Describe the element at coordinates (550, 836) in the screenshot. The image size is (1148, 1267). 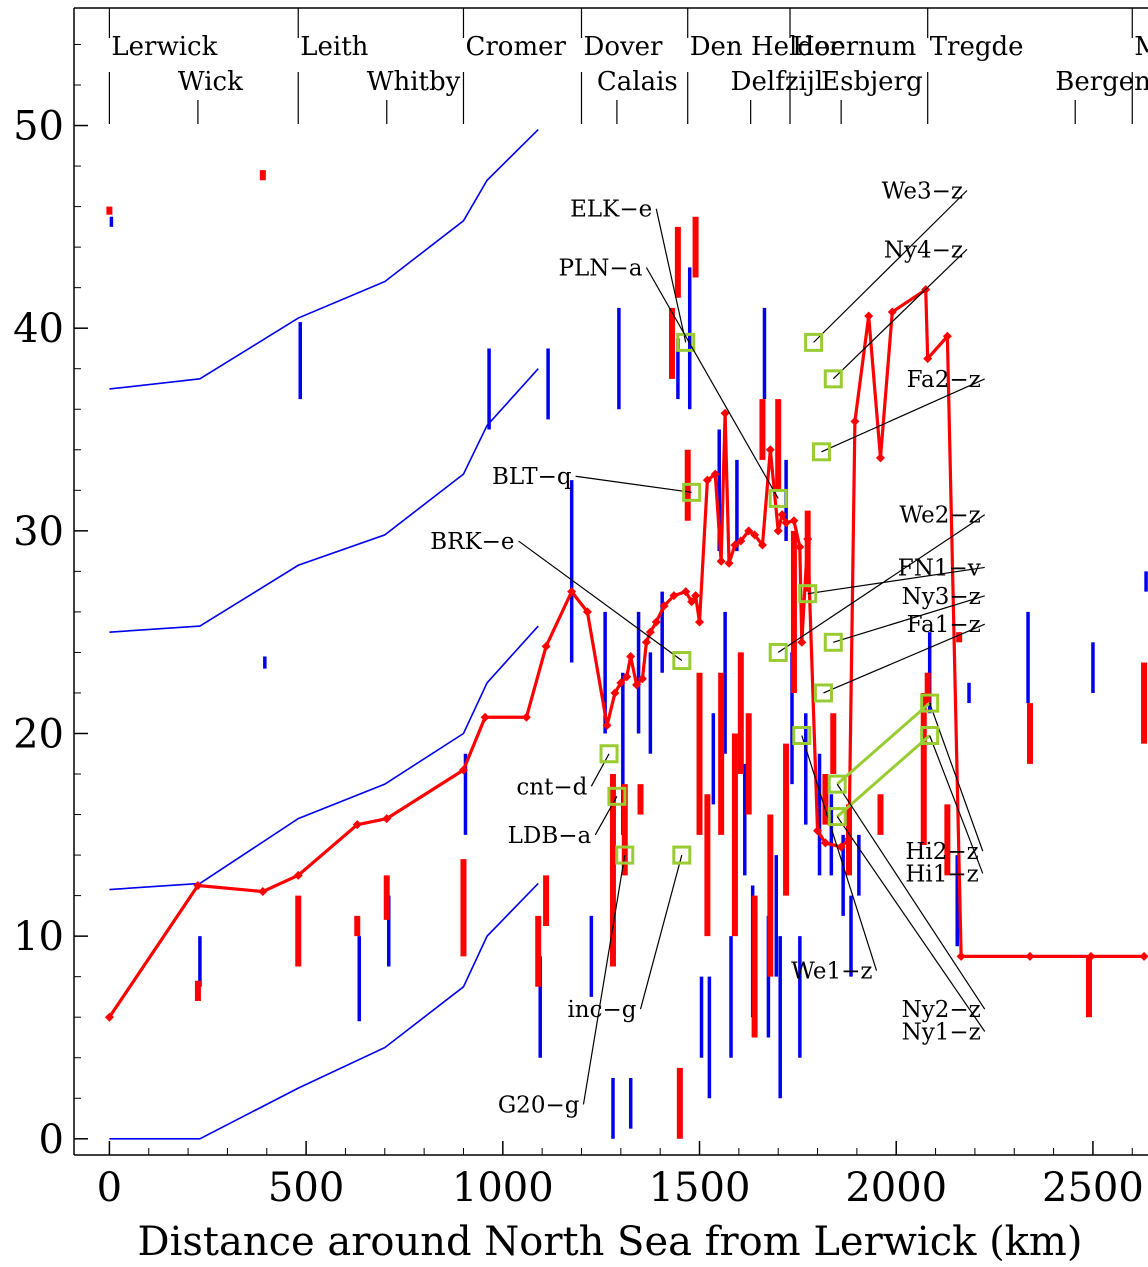
I see `label-text-5: LDB−a` at that location.